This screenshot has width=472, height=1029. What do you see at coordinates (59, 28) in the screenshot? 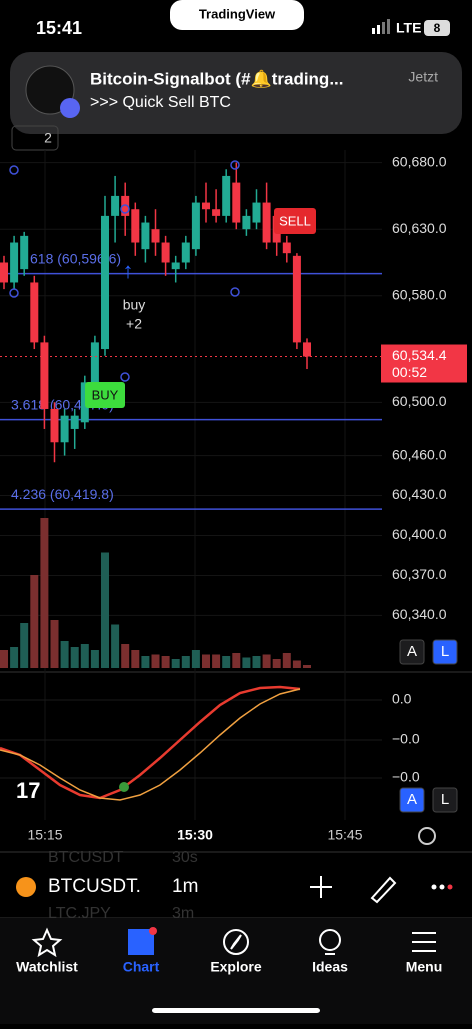
I see `status-time: 15:41` at bounding box center [59, 28].